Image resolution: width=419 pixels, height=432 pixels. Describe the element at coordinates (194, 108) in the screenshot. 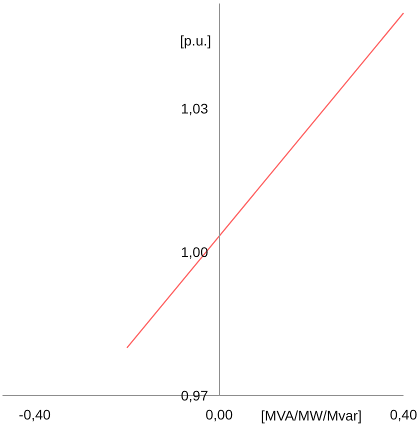

I see `y-tick-label: 1,03` at that location.